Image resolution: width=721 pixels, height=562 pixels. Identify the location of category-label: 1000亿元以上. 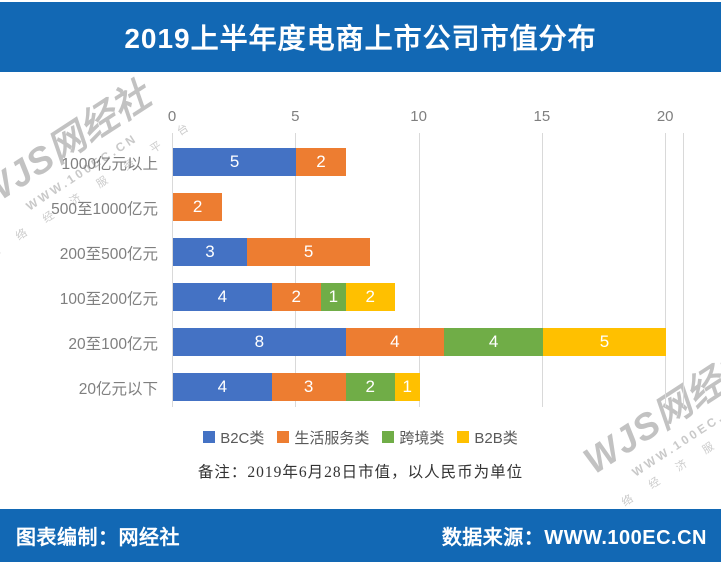
(109, 164).